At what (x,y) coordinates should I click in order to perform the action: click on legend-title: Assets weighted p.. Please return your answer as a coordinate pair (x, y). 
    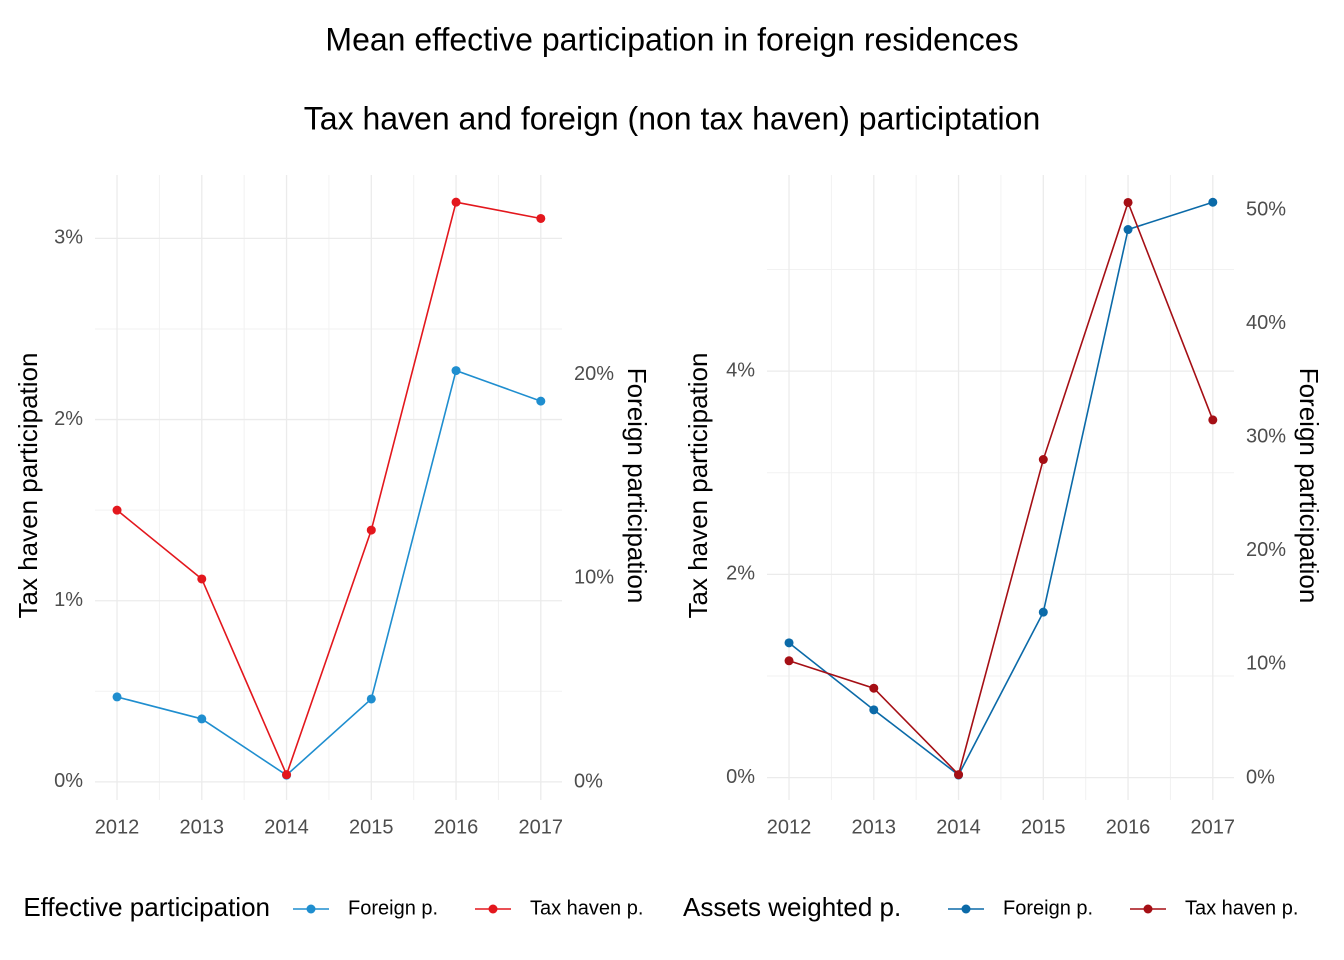
    Looking at the image, I should click on (792, 907).